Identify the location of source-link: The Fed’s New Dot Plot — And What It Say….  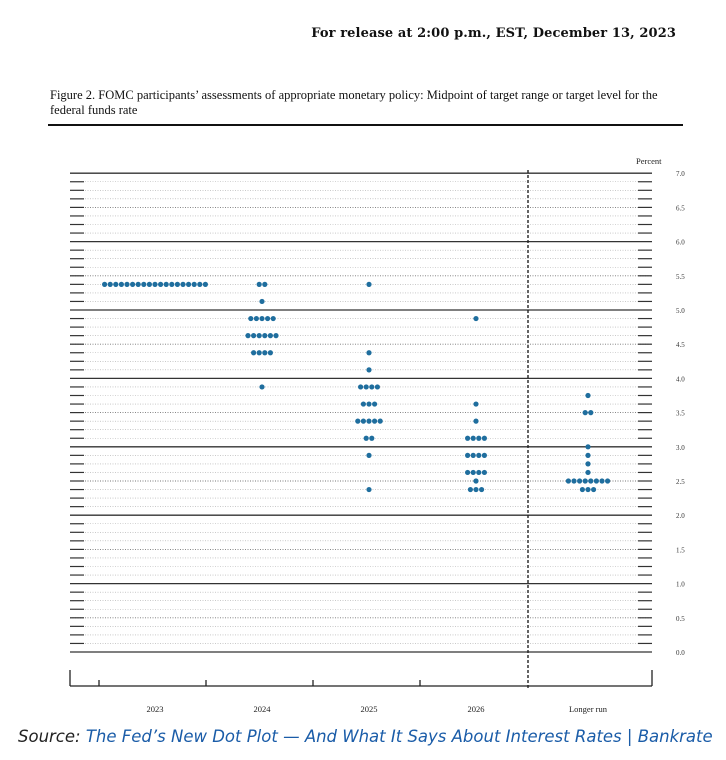
(399, 736).